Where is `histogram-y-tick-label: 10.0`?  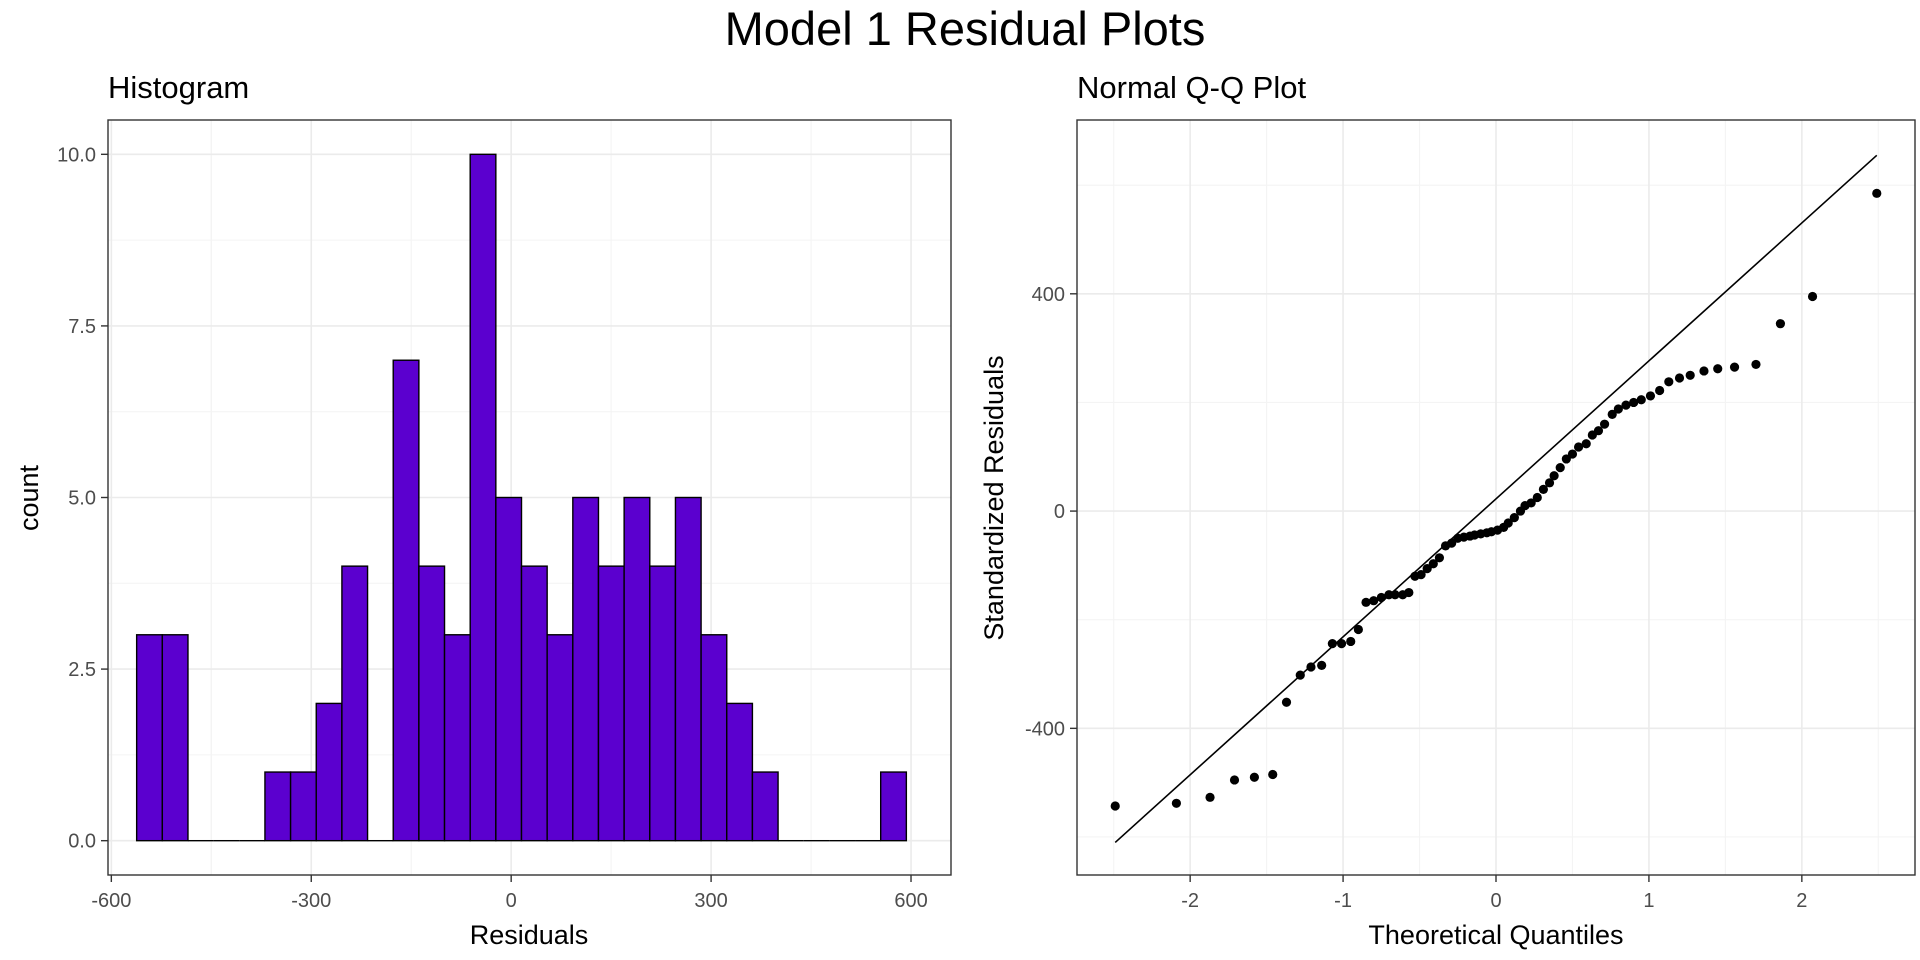
histogram-y-tick-label: 10.0 is located at coordinates (76, 155).